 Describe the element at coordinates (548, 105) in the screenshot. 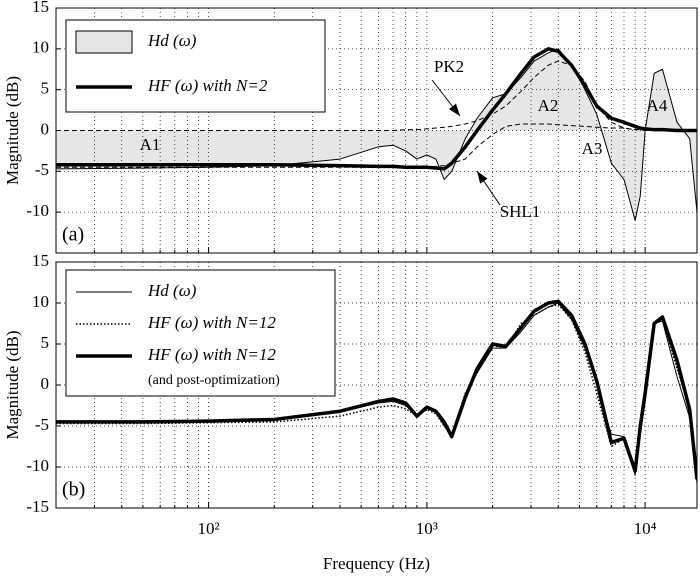

I see `annotation: A2` at that location.